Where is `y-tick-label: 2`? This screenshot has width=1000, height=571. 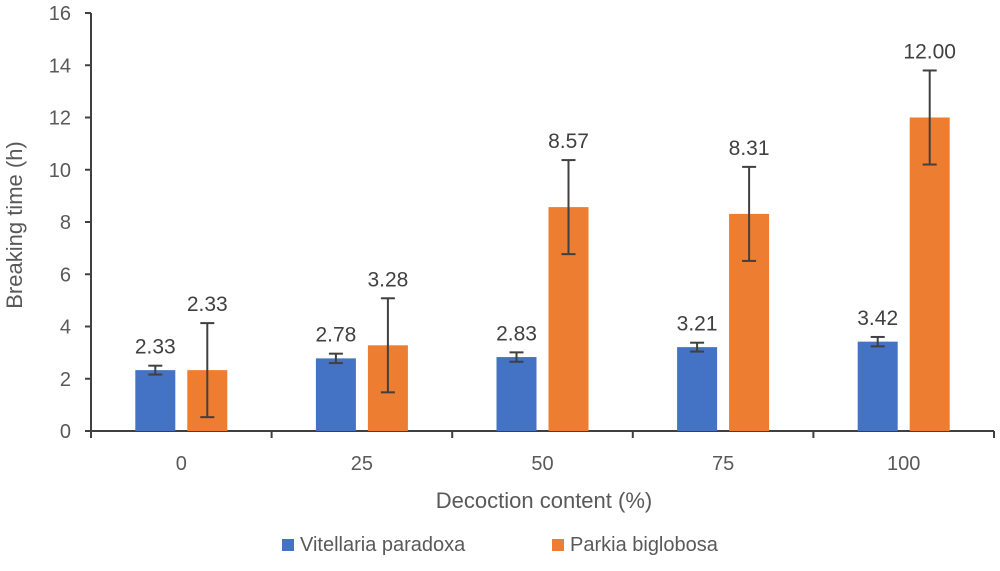 y-tick-label: 2 is located at coordinates (65, 380).